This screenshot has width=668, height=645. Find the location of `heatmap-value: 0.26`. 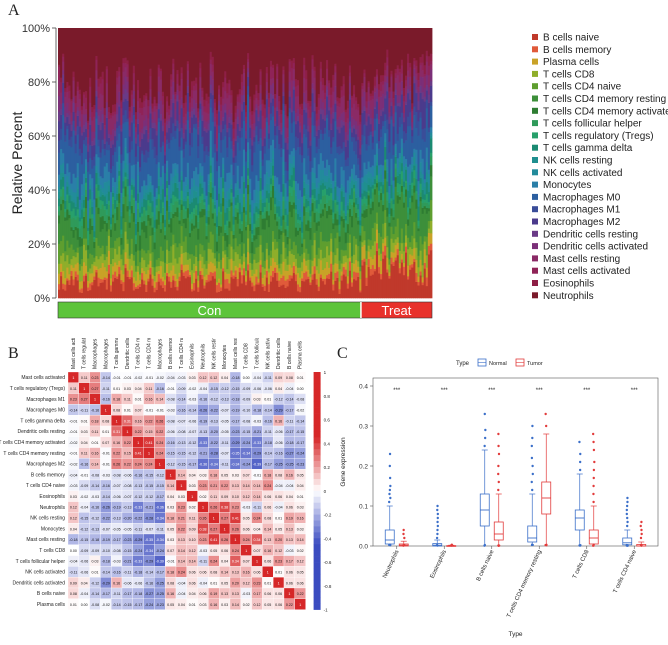

heatmap-value: 0.26 is located at coordinates (159, 421).